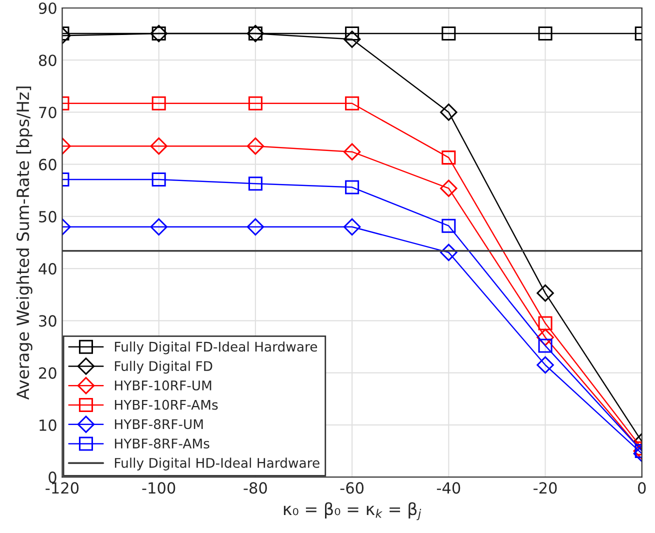 The width and height of the screenshot is (655, 533). I want to click on y-tick-label: 80, so click(47, 60).